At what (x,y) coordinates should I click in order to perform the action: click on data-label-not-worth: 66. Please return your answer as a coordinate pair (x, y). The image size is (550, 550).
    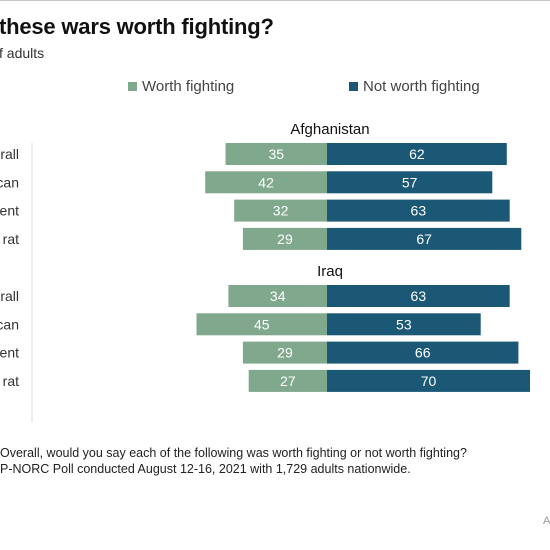
    Looking at the image, I should click on (423, 353).